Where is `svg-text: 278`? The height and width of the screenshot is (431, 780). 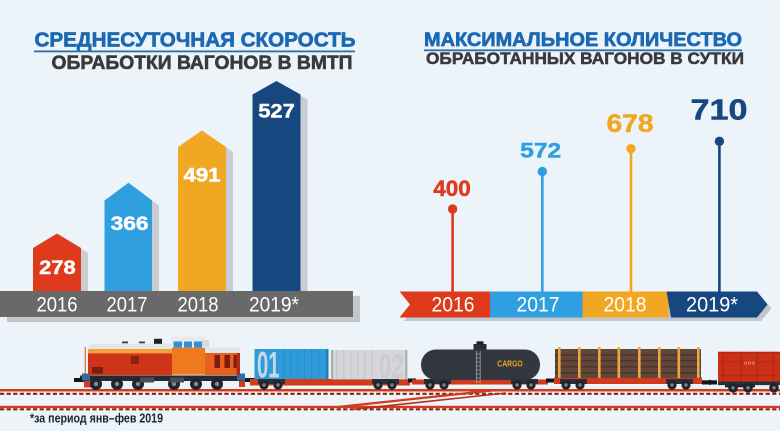 svg-text: 278 is located at coordinates (57, 268).